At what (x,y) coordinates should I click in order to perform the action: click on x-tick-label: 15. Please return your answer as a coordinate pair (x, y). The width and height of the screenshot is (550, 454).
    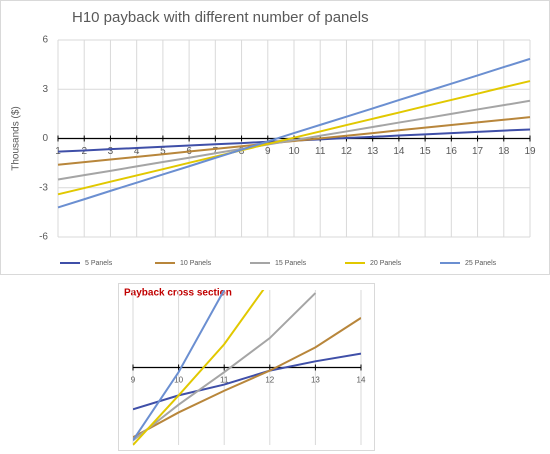
    Looking at the image, I should click on (426, 151).